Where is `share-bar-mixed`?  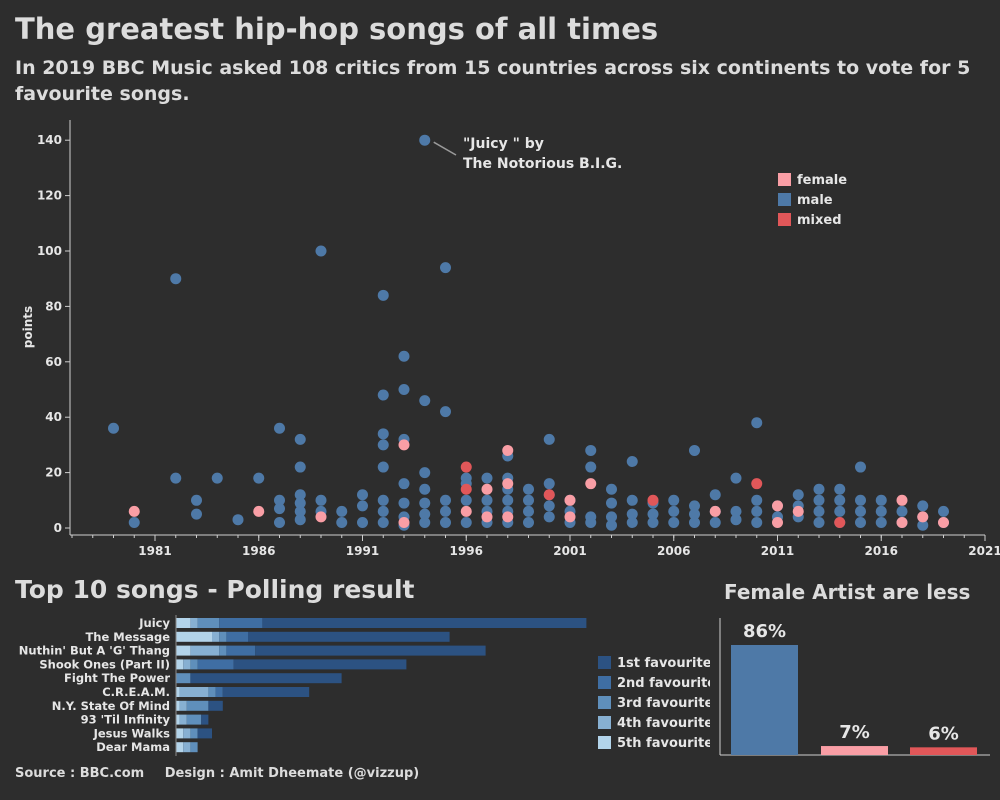
share-bar-mixed is located at coordinates (943, 751).